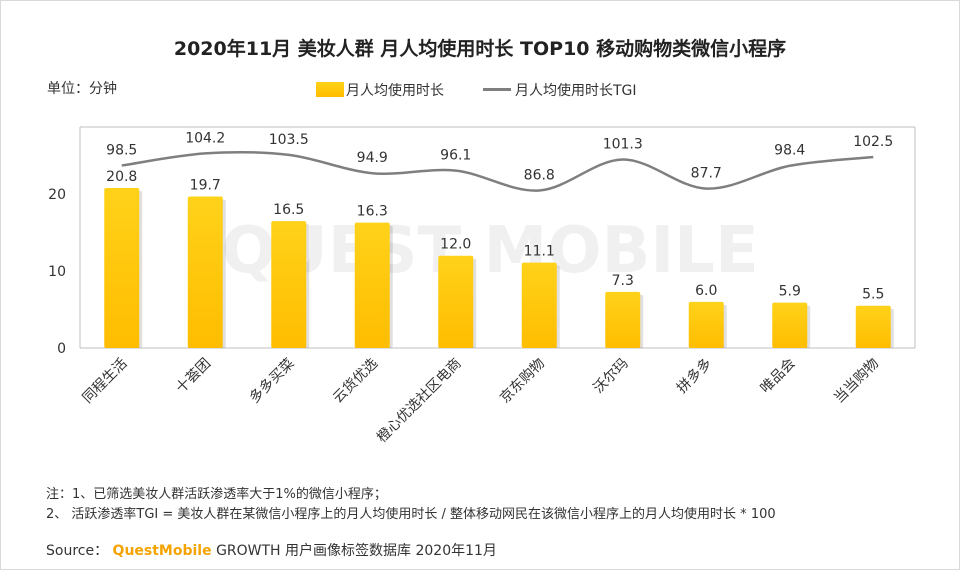 The image size is (960, 570). I want to click on category-label: 多多买菜, so click(272, 381).